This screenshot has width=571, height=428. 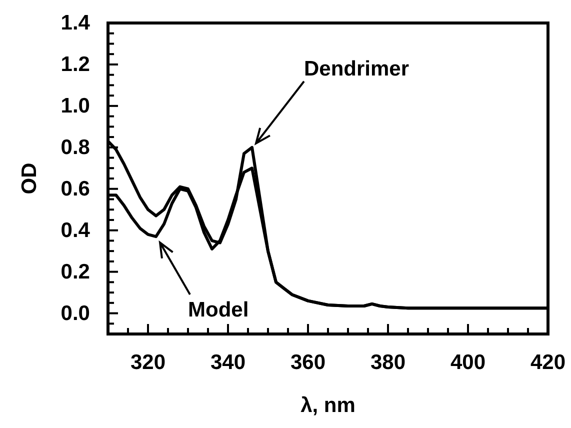 I want to click on x-tick-label: 340, so click(x=228, y=362).